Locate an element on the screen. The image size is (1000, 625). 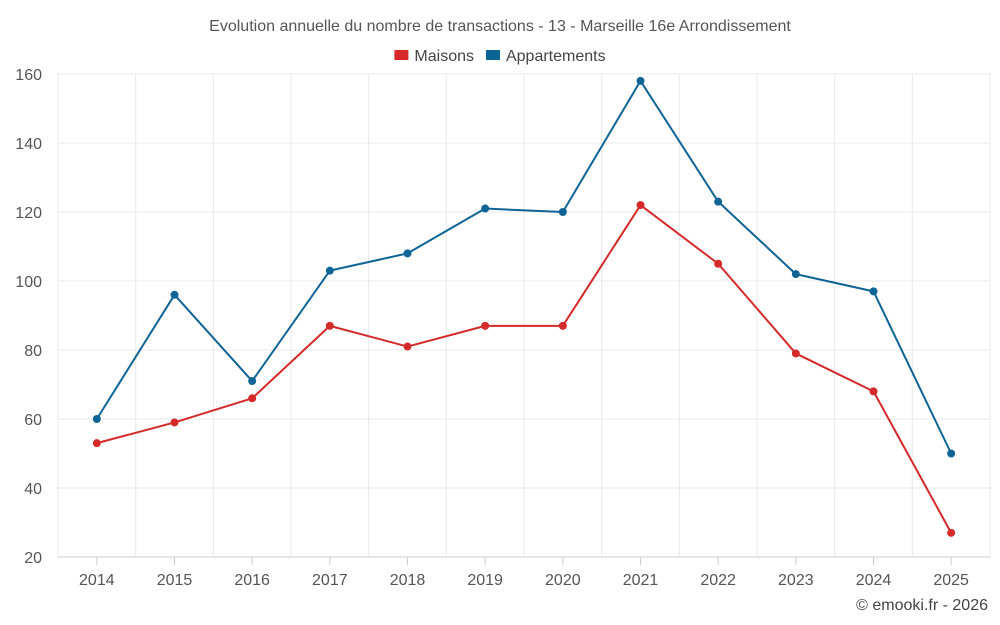
x-tick-label: 2019 is located at coordinates (485, 580).